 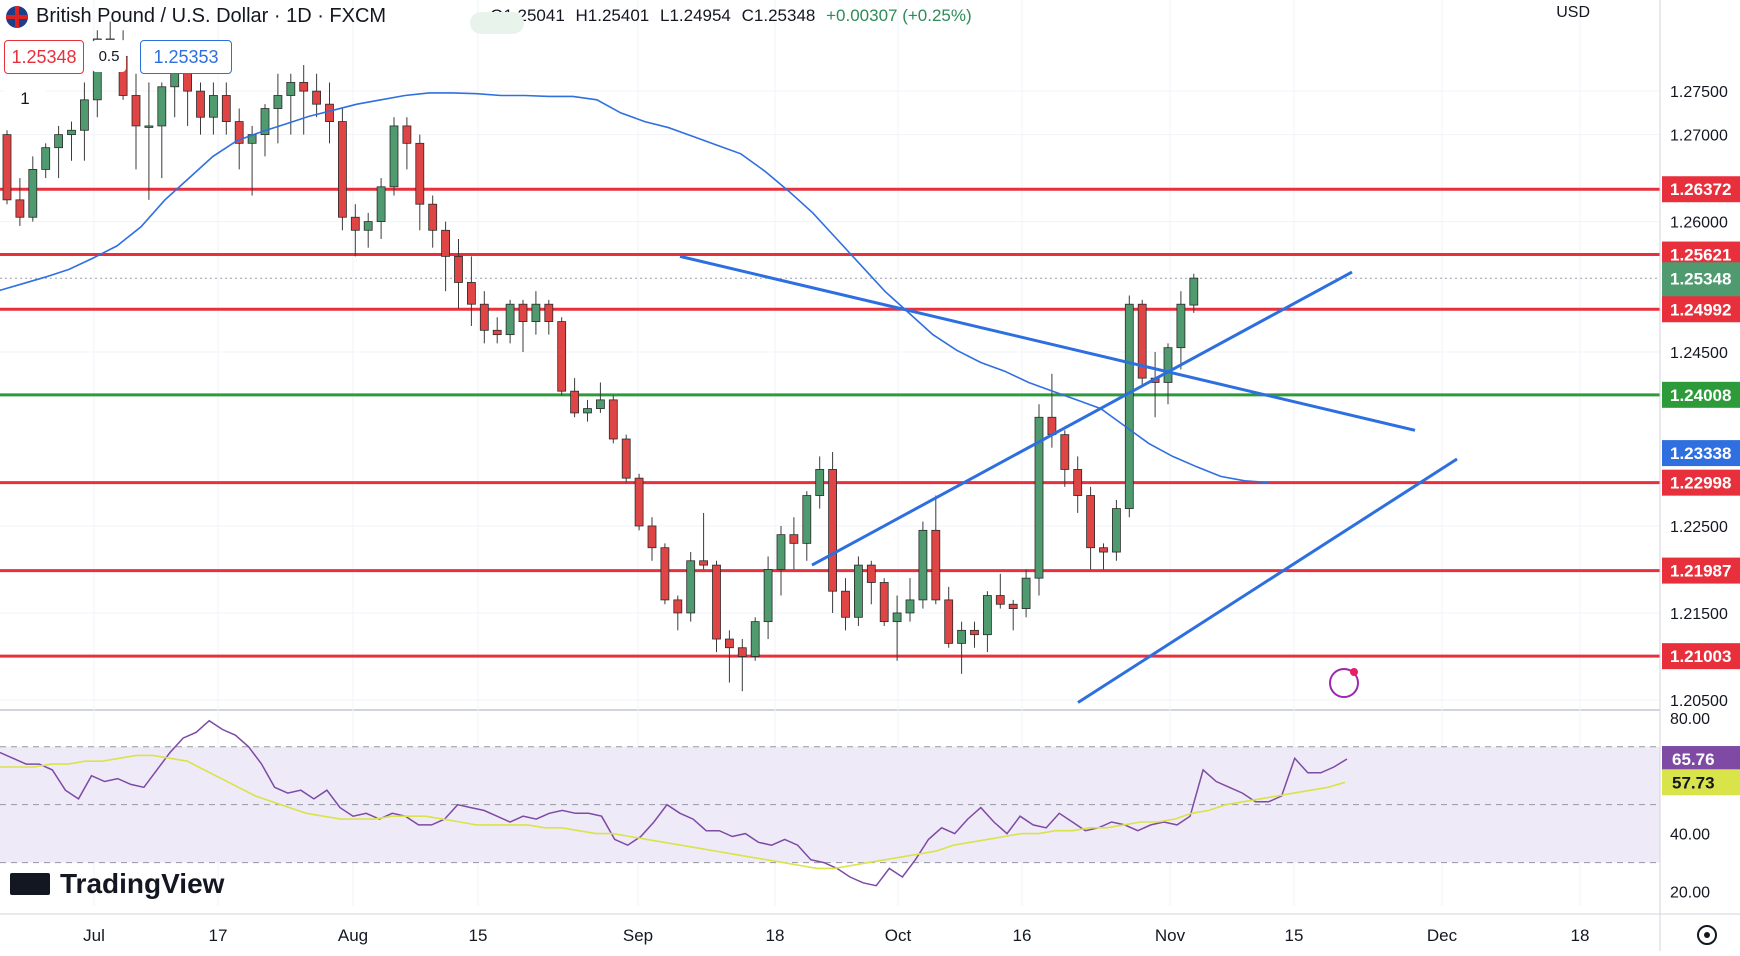 I want to click on resistance-6-label: 1.21003, so click(x=1700, y=656).